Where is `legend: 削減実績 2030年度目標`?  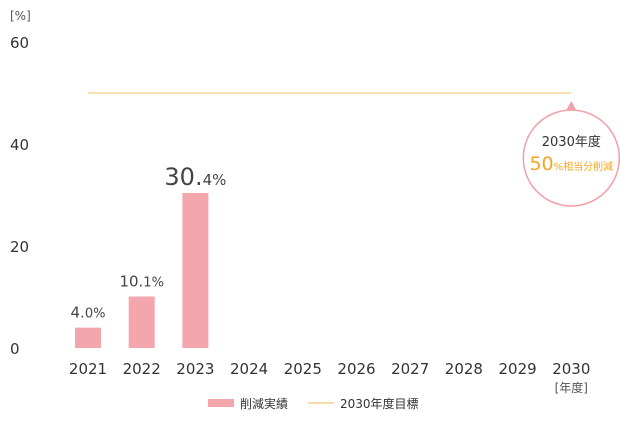
legend: 削減実績 2030年度目標 is located at coordinates (313, 403).